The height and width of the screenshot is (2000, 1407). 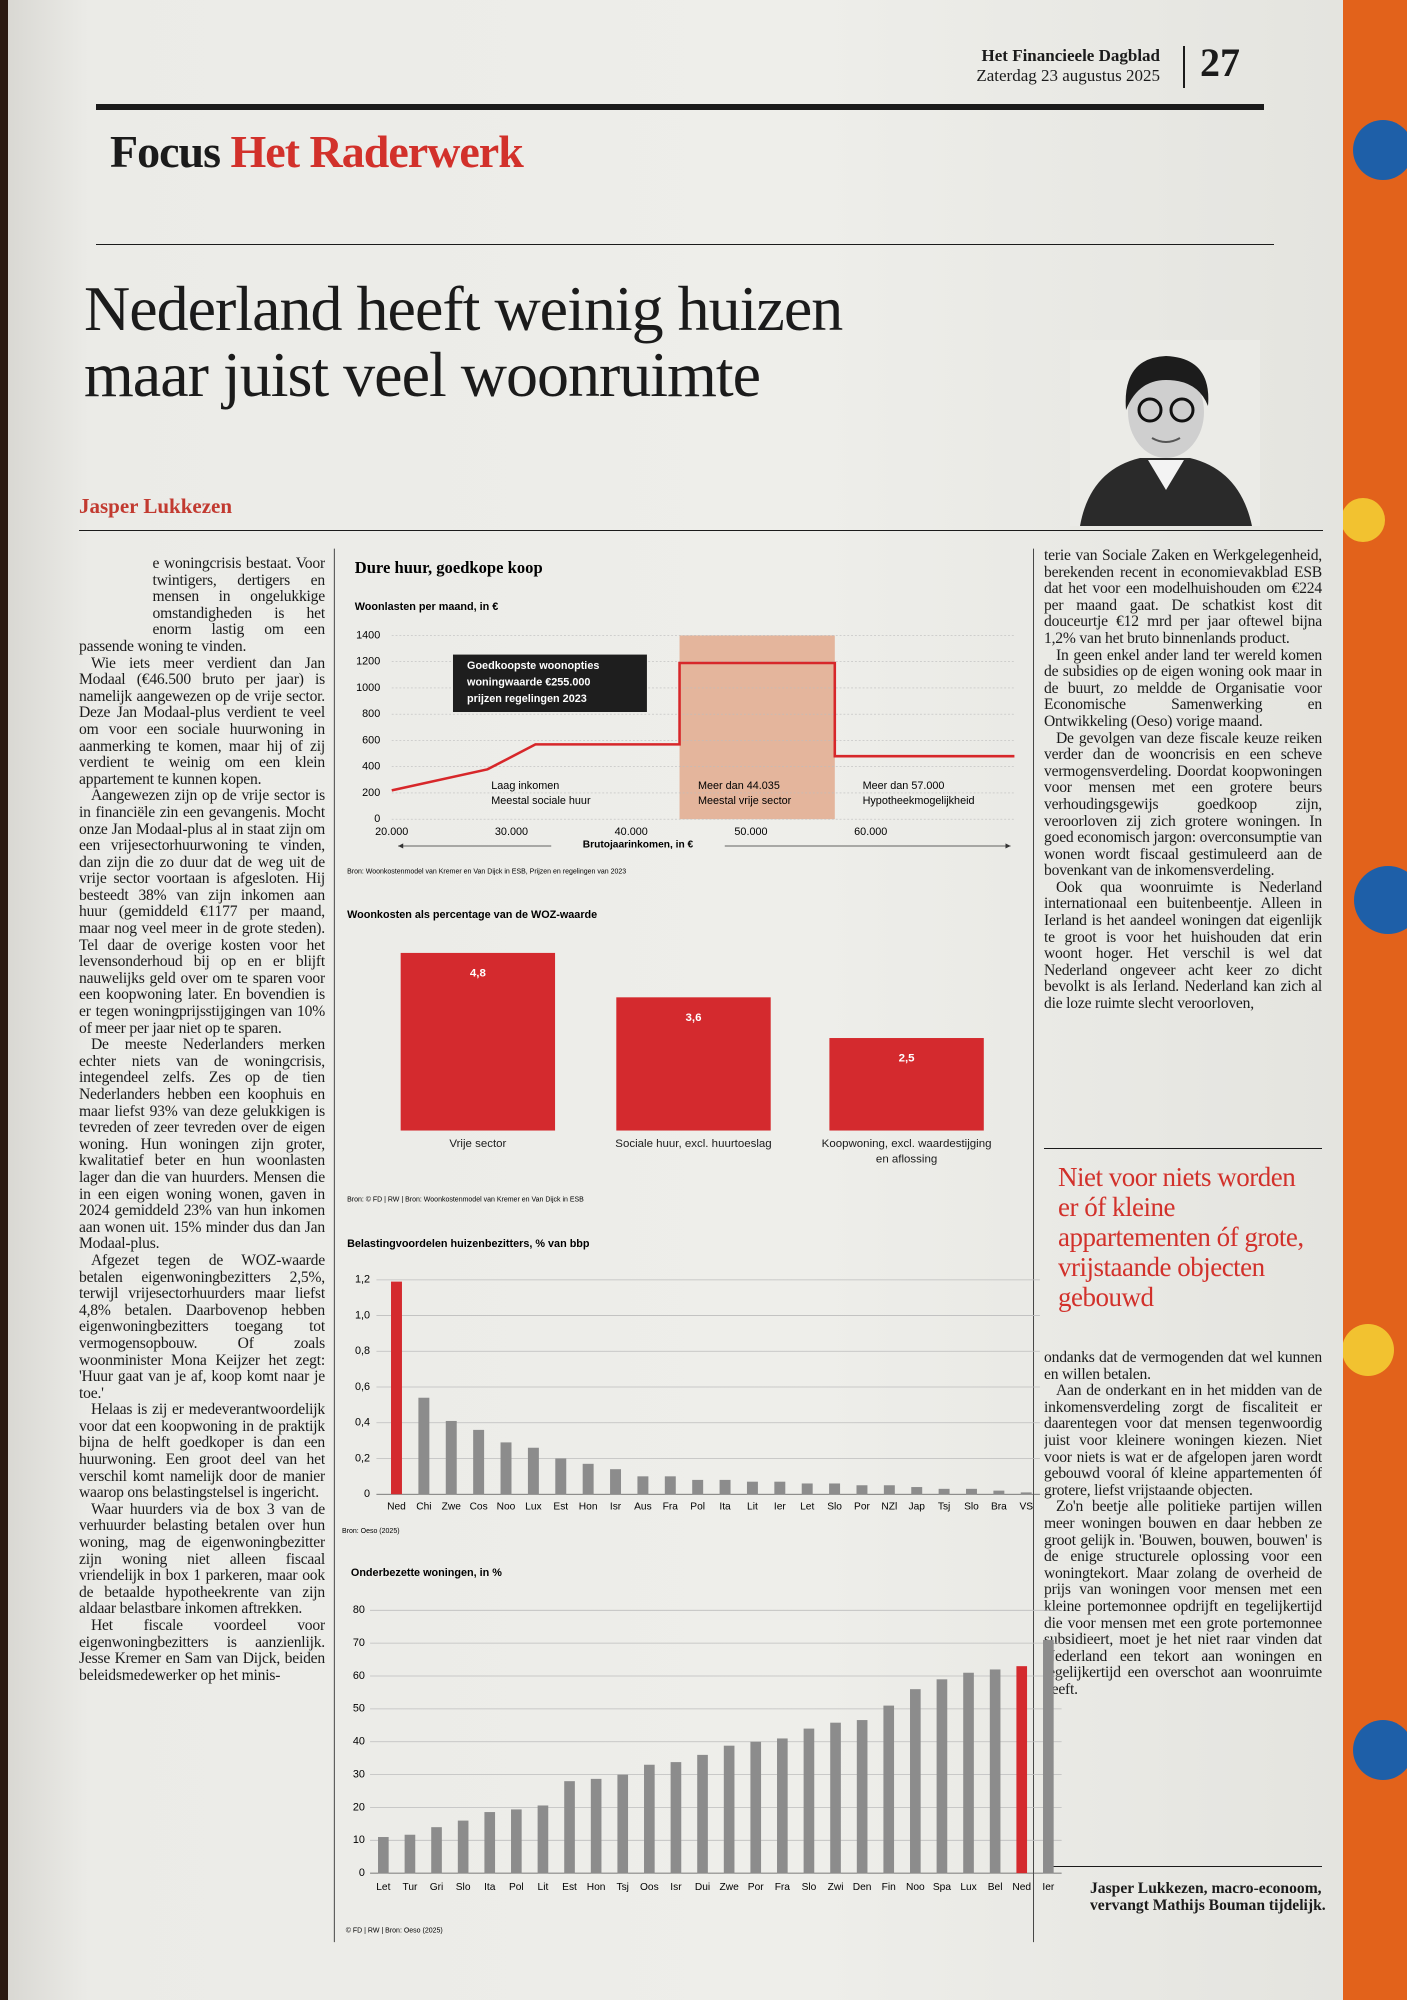 I want to click on x-tick-label: Cos, so click(x=479, y=1507).